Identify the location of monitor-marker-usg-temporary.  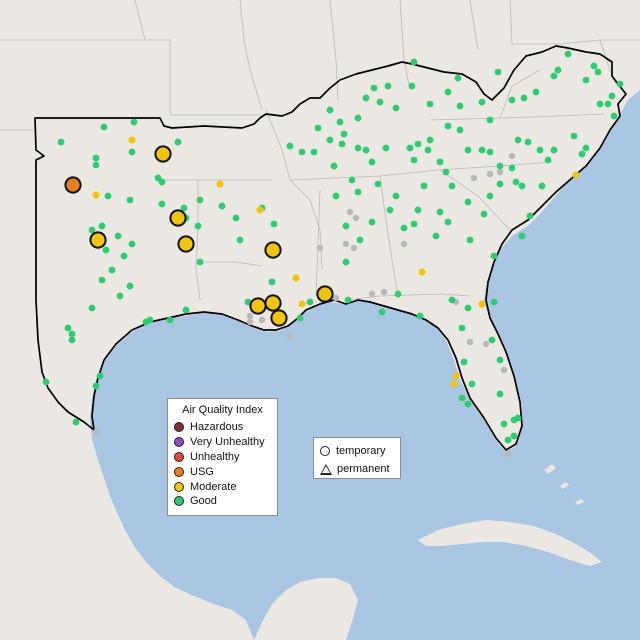
(73, 185).